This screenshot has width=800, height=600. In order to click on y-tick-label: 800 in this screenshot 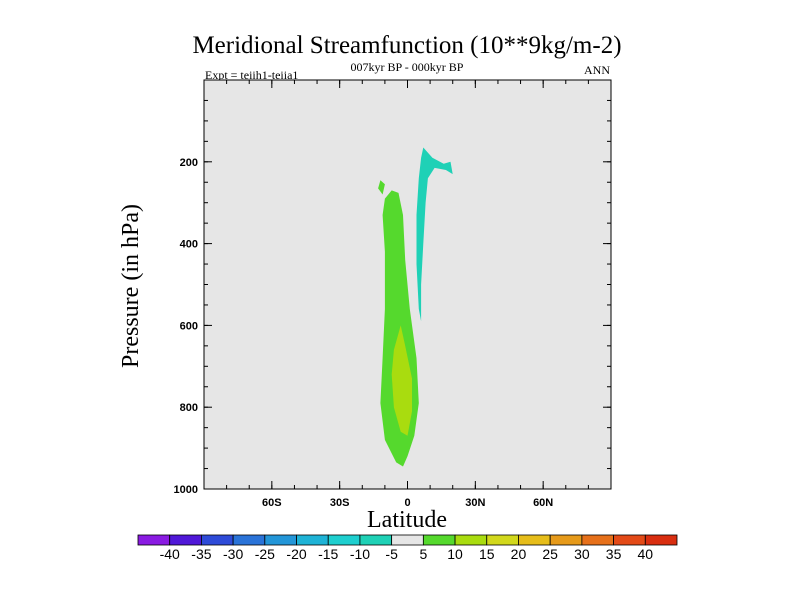, I will do `click(189, 408)`.